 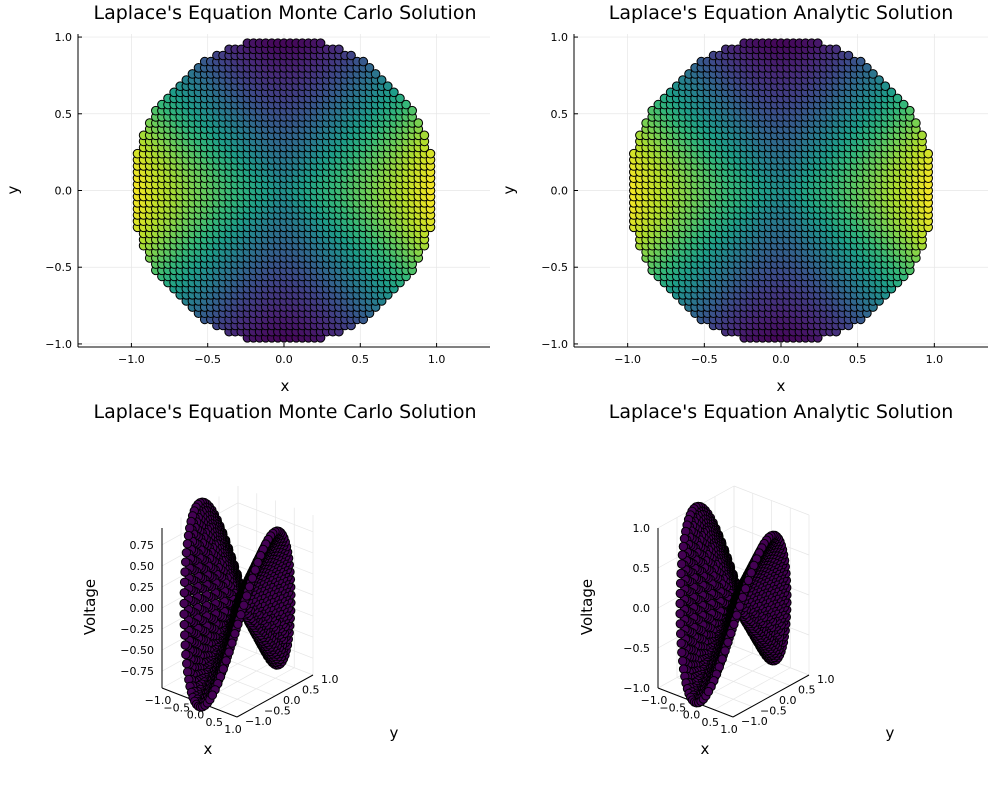 I want to click on z-tick-label: −0.25, so click(x=137, y=629).